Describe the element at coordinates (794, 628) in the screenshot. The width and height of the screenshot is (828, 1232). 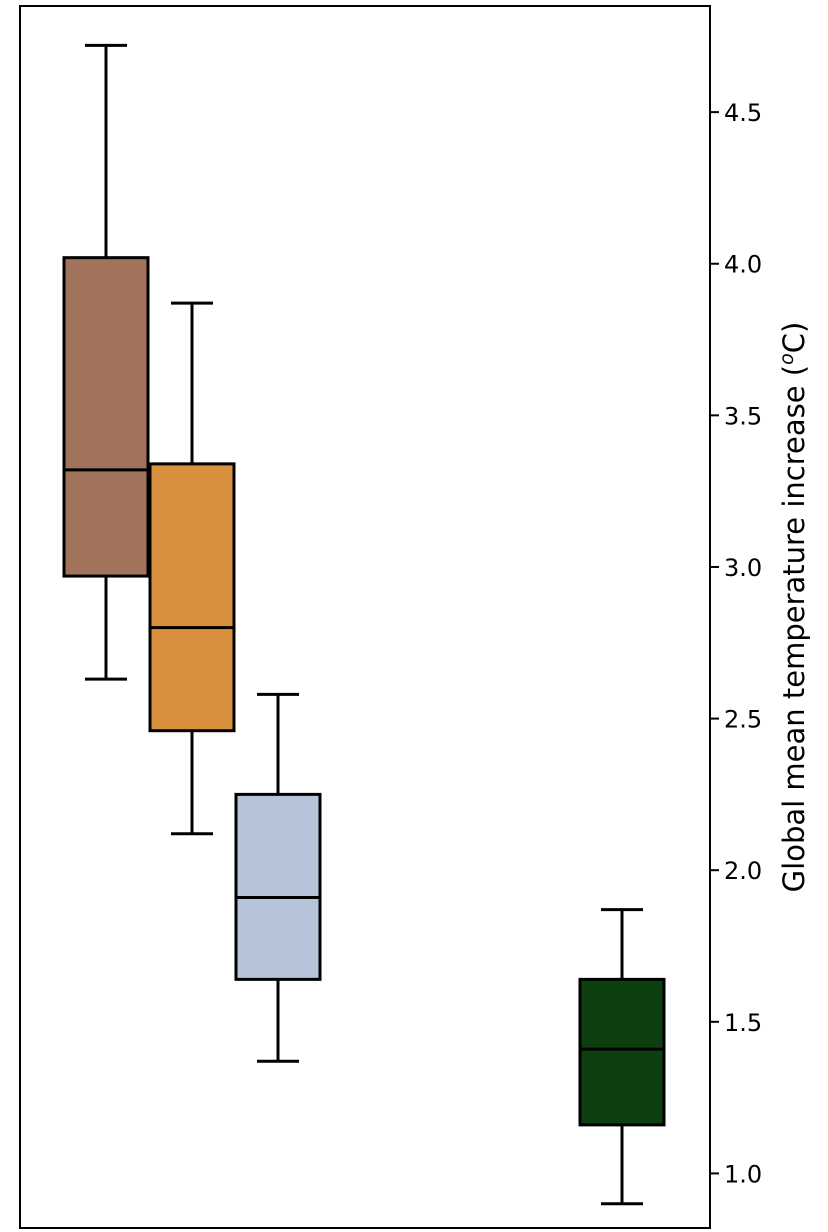
I see `y-axis-label-text: Global mean temperature increase (` at that location.